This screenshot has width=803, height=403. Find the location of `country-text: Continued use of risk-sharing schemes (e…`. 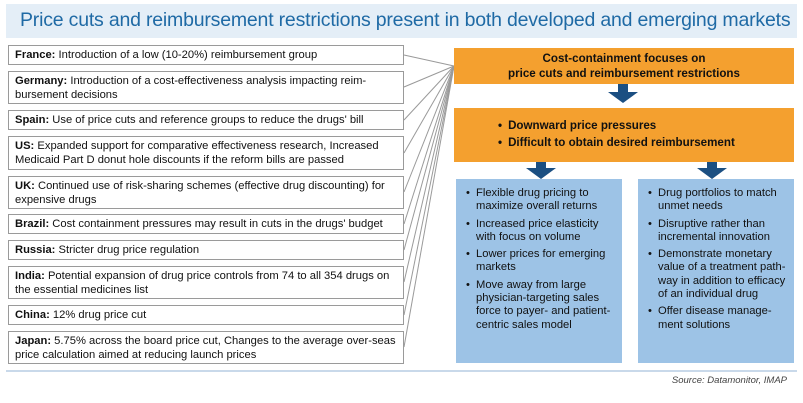

country-text: Continued use of risk-sharing schemes (e… is located at coordinates (200, 193).